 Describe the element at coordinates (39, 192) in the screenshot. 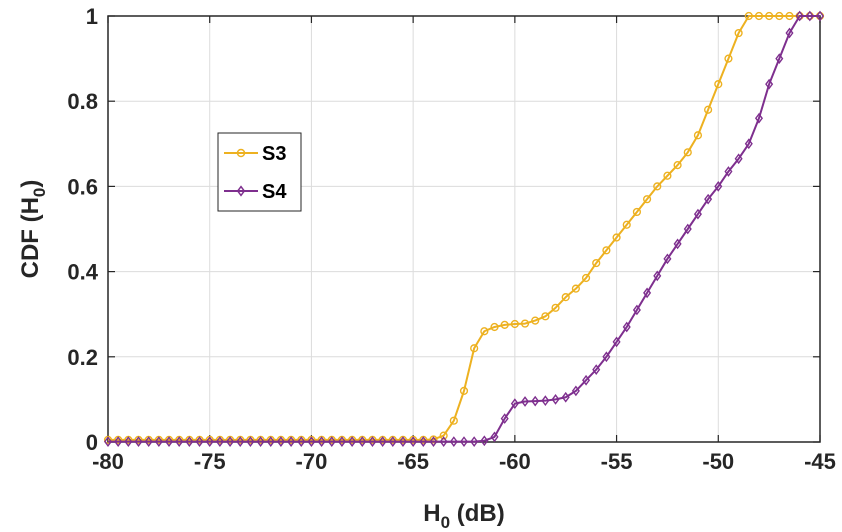

I see `y-axis-label-subscript: 0` at that location.